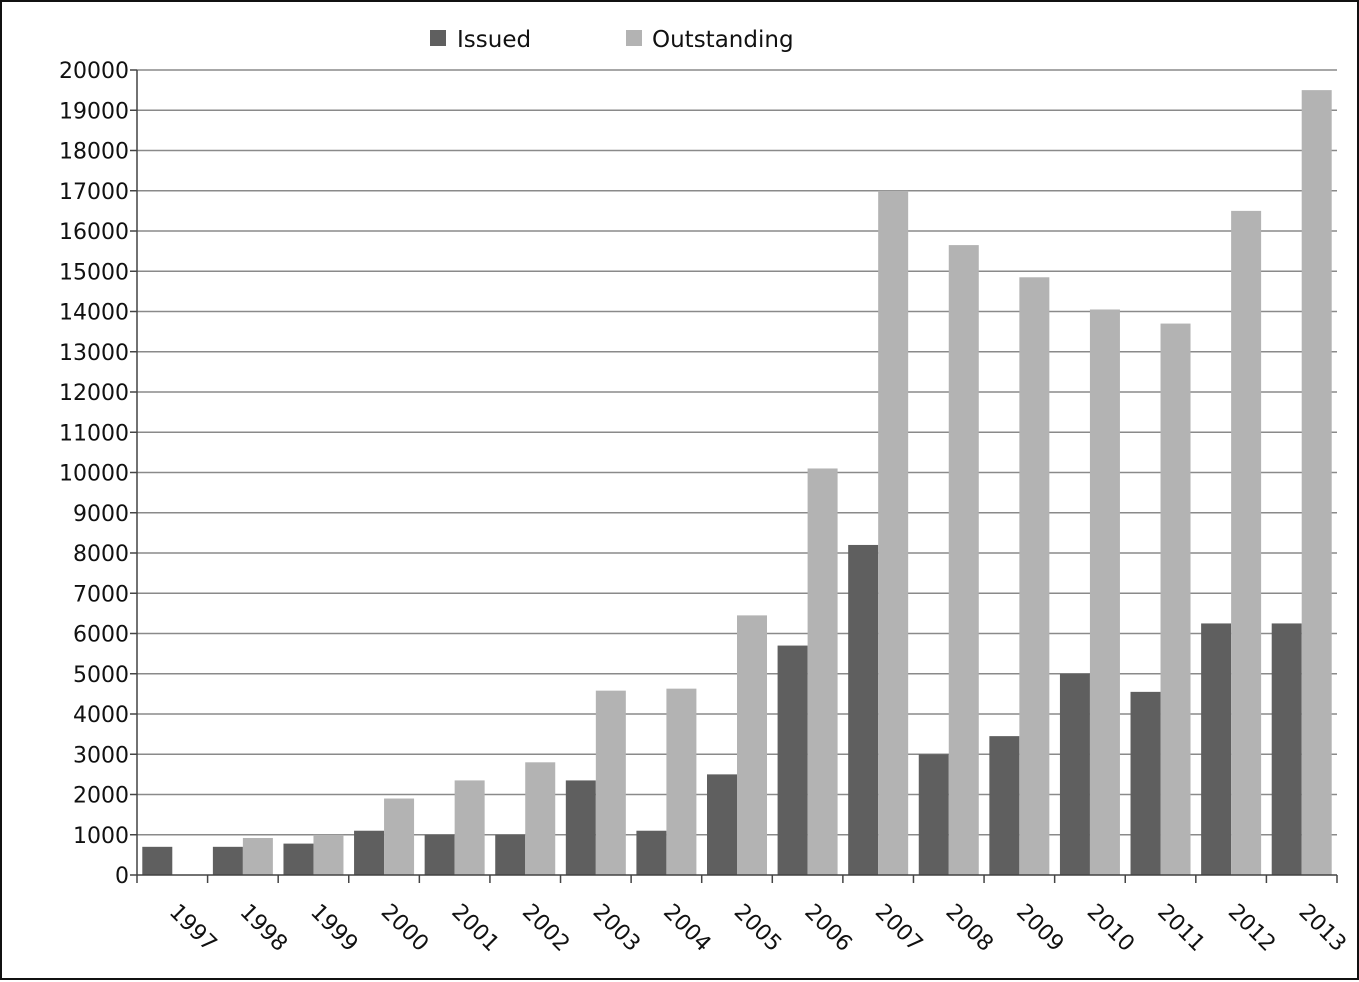 The image size is (1359, 982). I want to click on y-tick-label: 8000, so click(101, 554).